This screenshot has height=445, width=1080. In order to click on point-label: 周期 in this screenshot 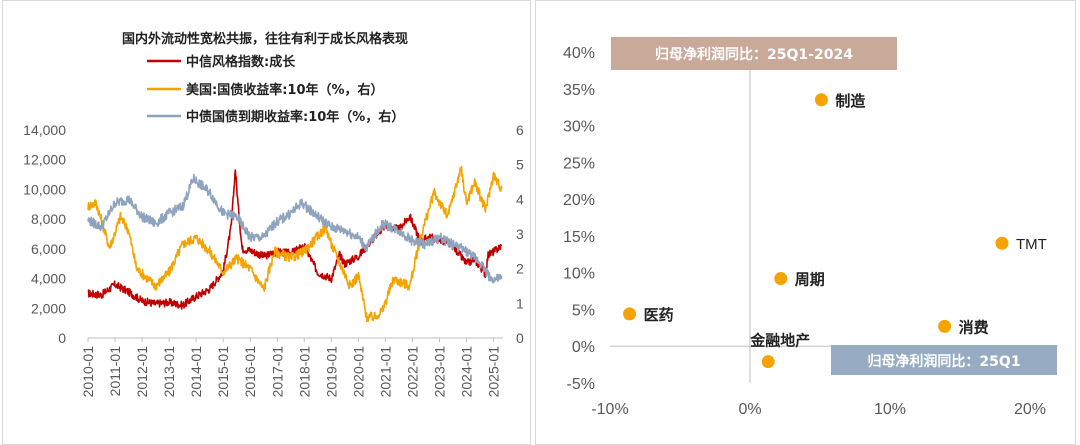, I will do `click(810, 280)`.